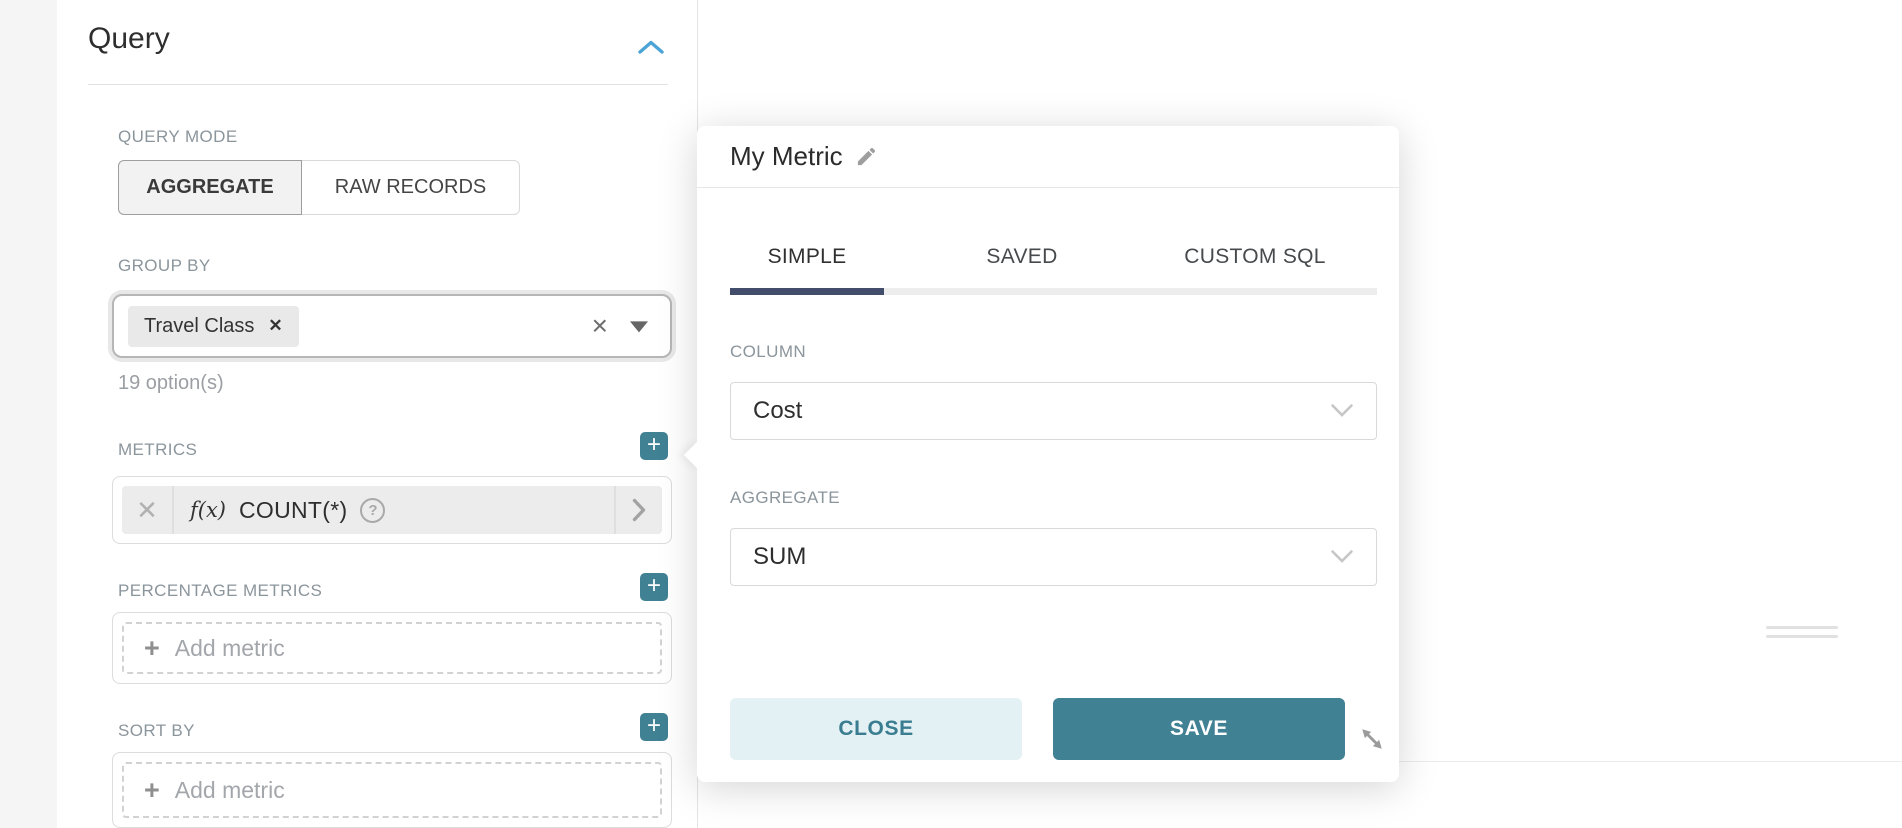 Image resolution: width=1902 pixels, height=828 pixels. Describe the element at coordinates (778, 410) in the screenshot. I see `column-select-value: Cost` at that location.